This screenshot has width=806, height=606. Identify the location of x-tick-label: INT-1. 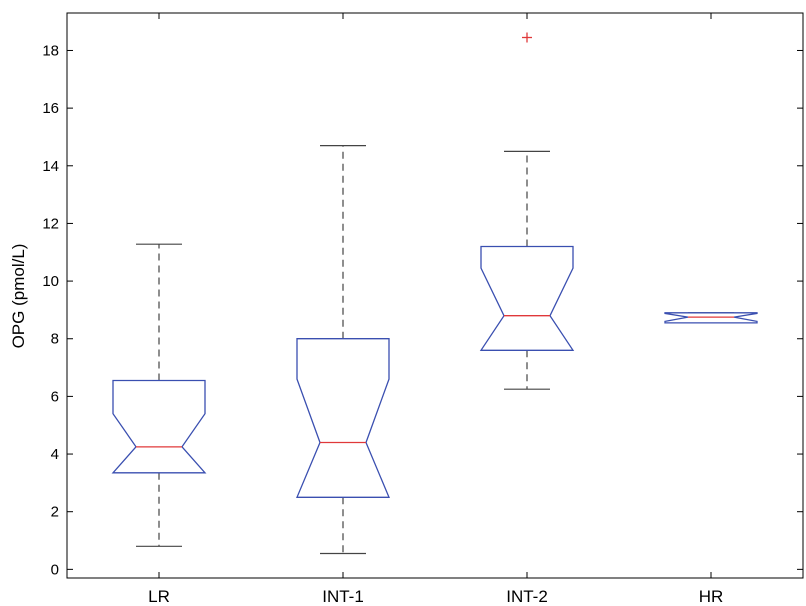
(343, 596).